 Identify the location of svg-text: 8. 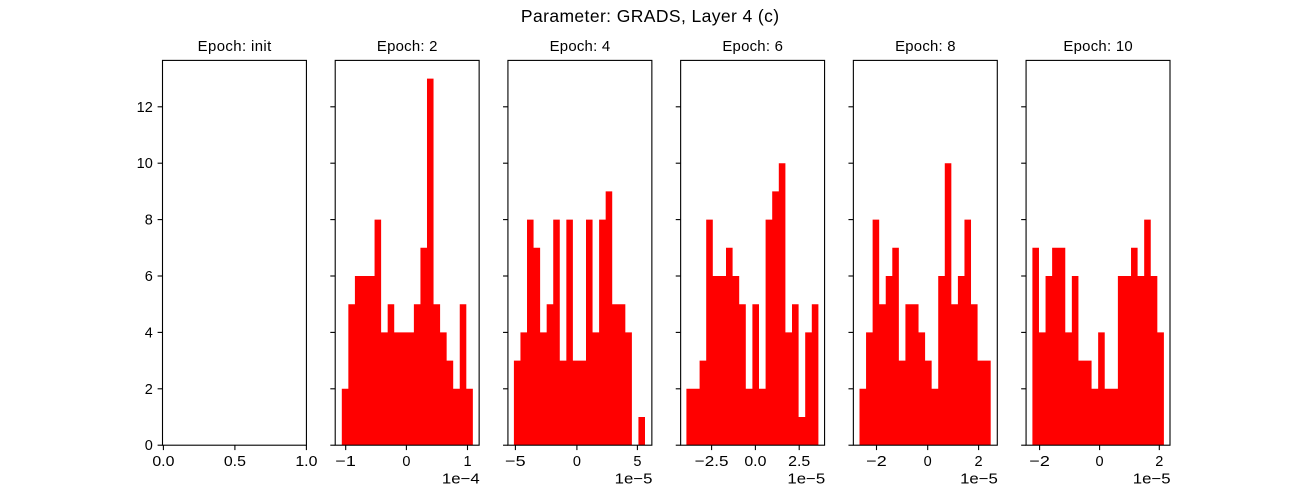
(149, 221).